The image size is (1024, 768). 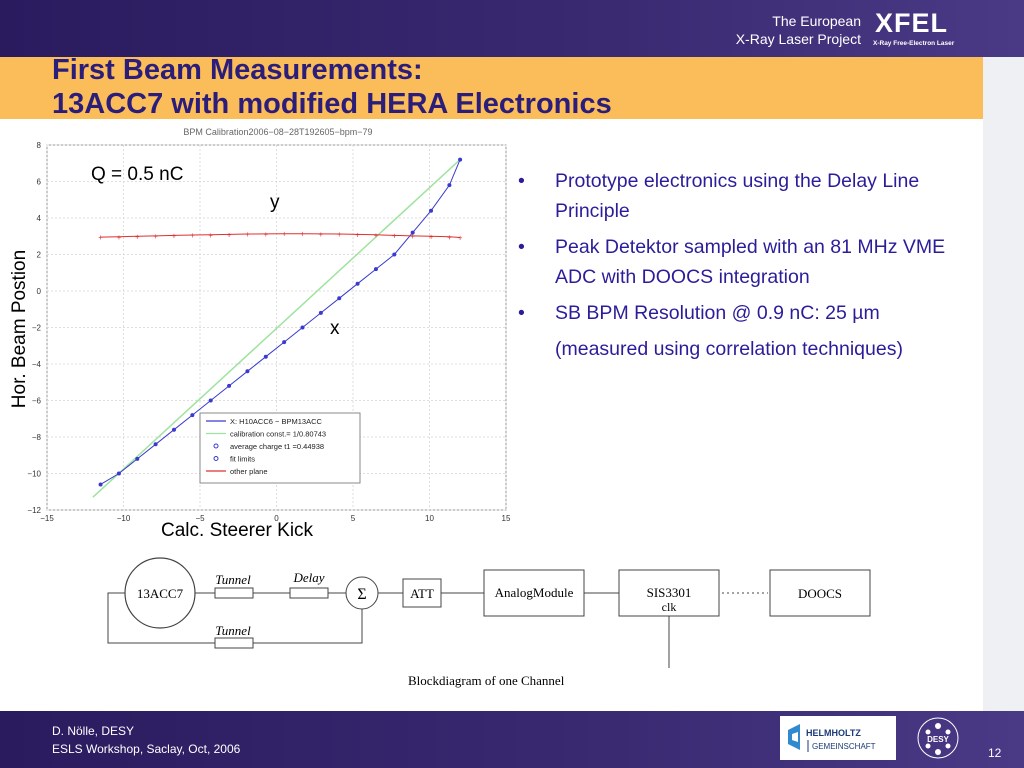 What do you see at coordinates (914, 43) in the screenshot?
I see `xfel-logo-subtitle: X-Ray Free-Electron Laser` at bounding box center [914, 43].